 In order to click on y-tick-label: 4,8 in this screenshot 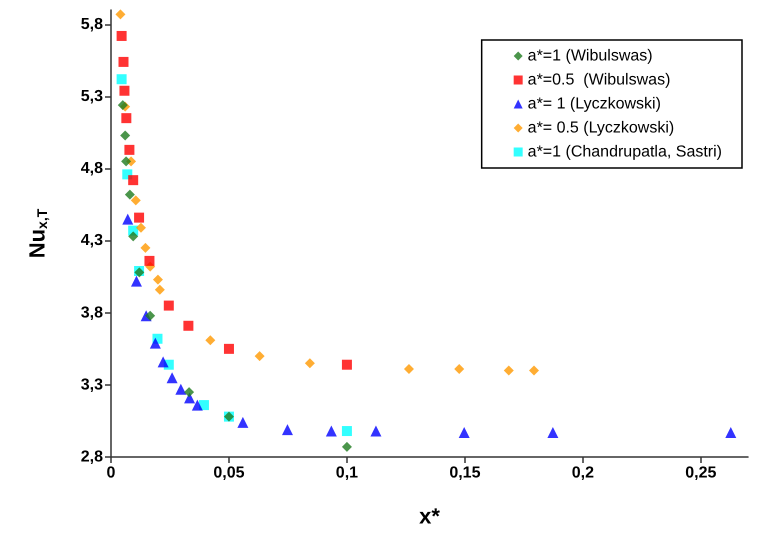, I will do `click(92, 169)`.